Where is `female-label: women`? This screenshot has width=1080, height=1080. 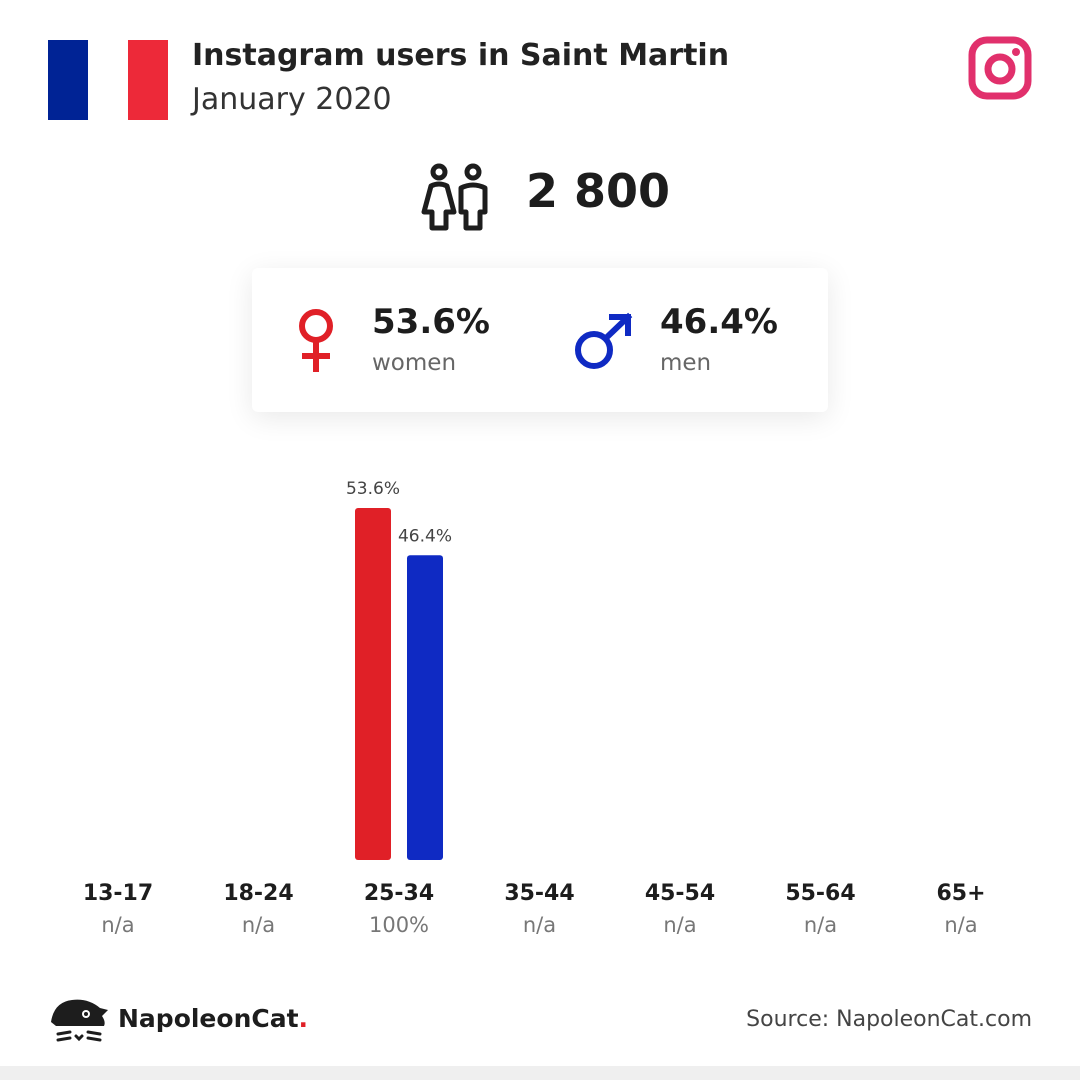
female-label: women is located at coordinates (414, 363).